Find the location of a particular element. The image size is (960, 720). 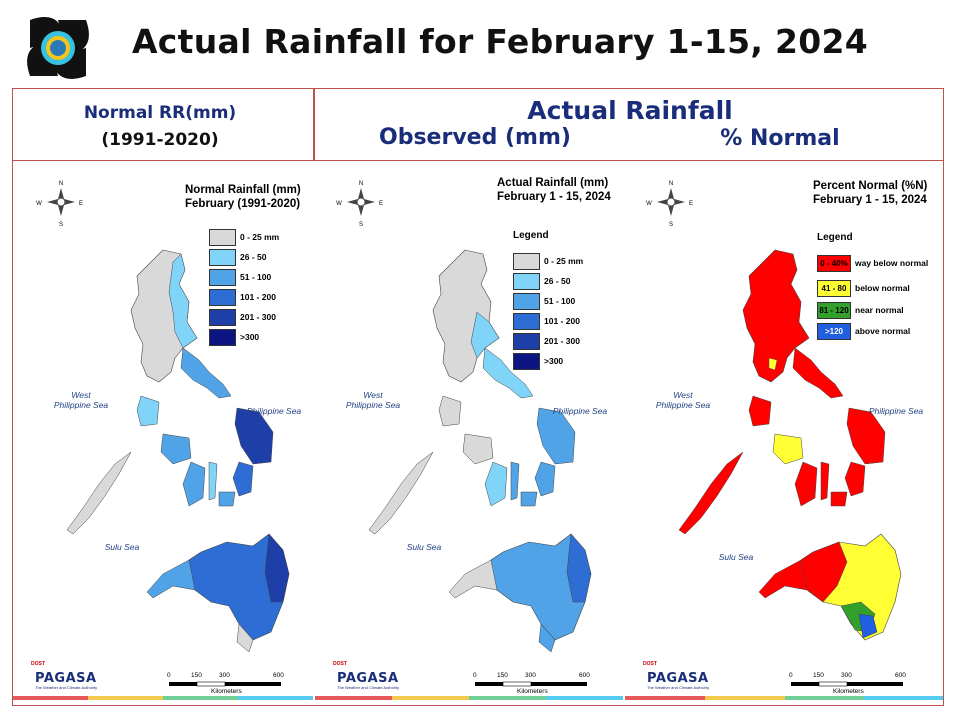

legend-label: 101 - 200 is located at coordinates (562, 321).